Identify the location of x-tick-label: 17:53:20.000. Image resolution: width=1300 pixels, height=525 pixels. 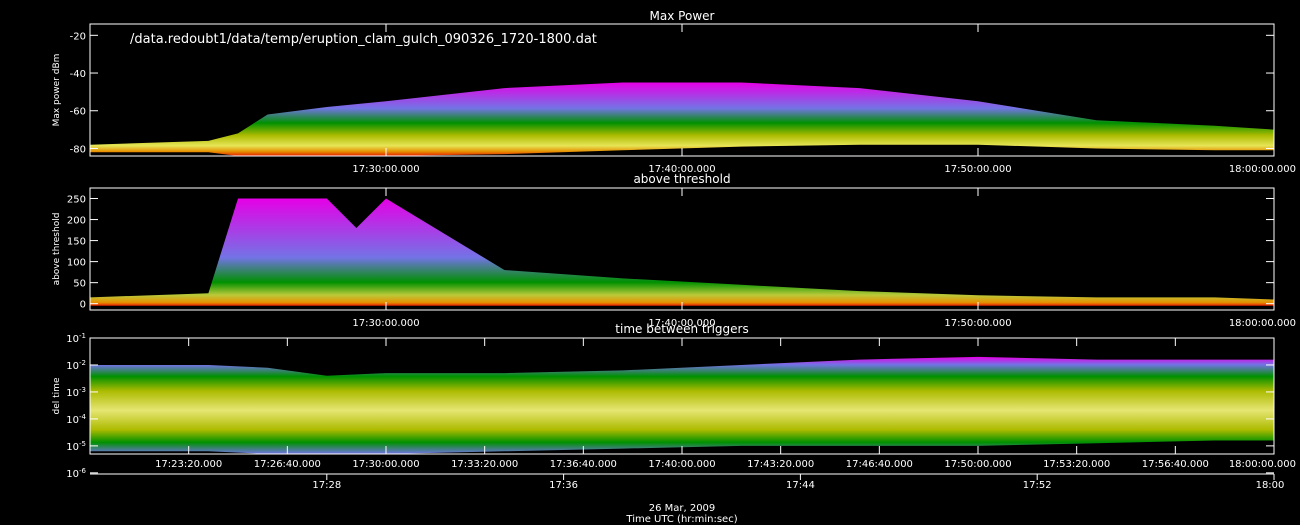
(1076, 464).